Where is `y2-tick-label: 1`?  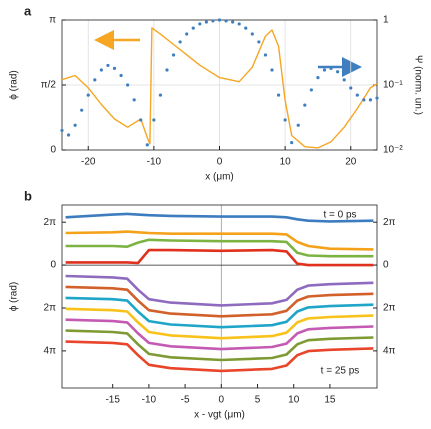
y2-tick-label: 1 is located at coordinates (386, 20).